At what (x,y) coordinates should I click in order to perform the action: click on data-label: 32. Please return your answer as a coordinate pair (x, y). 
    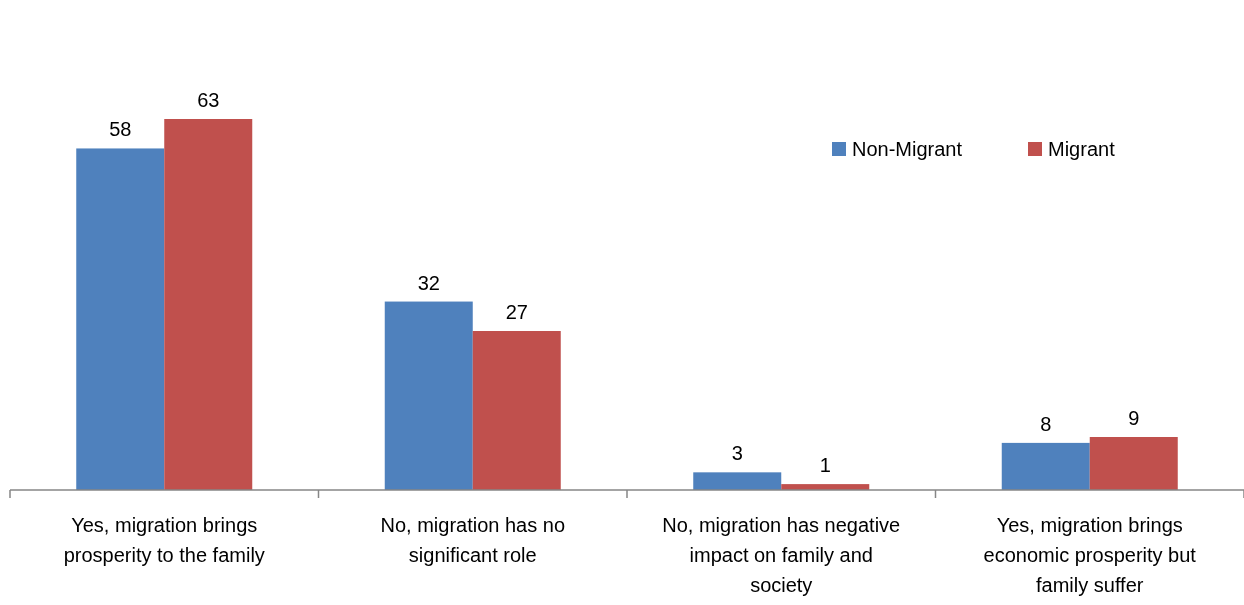
    Looking at the image, I should click on (428, 282).